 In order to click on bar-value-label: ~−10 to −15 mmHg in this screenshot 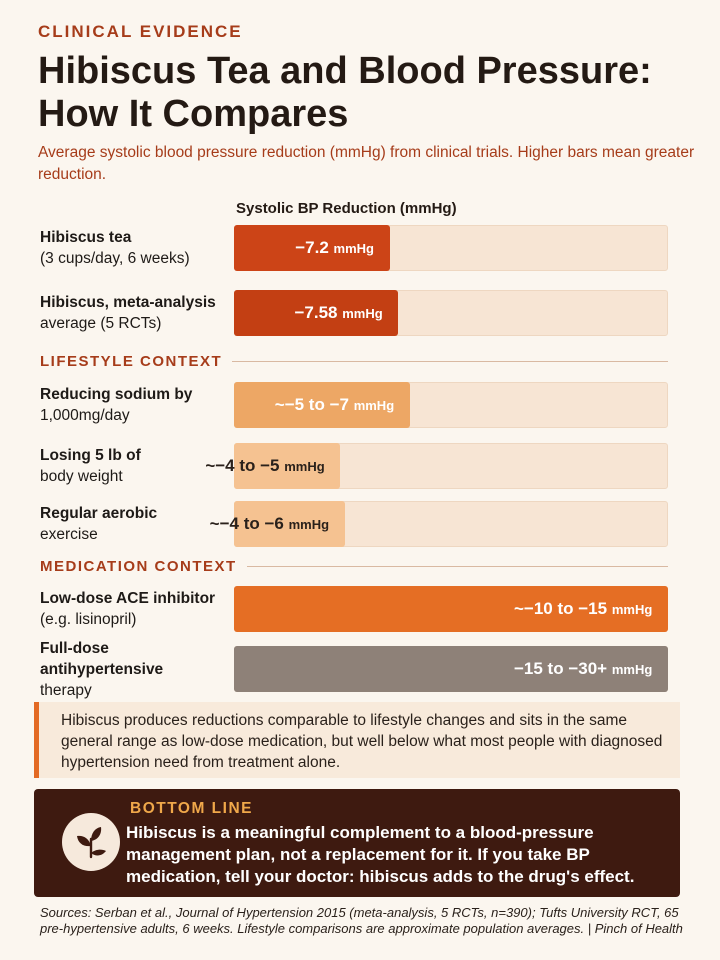, I will do `click(583, 609)`.